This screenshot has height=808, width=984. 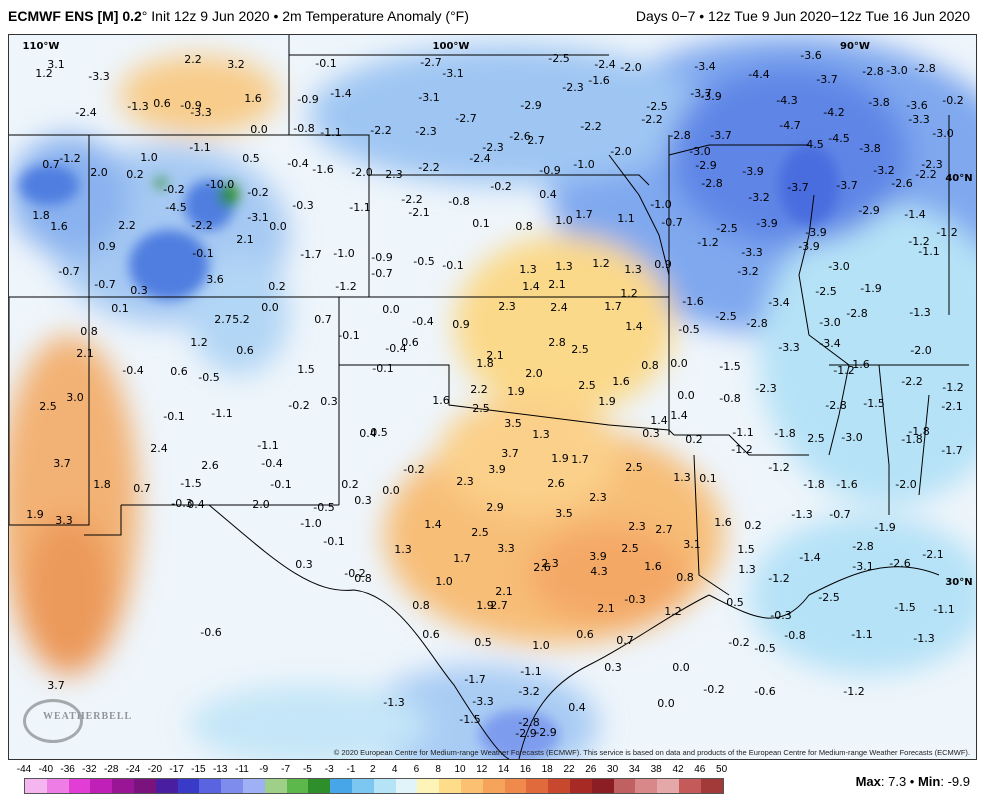 I want to click on anomaly-value: -2.6, so click(x=901, y=183).